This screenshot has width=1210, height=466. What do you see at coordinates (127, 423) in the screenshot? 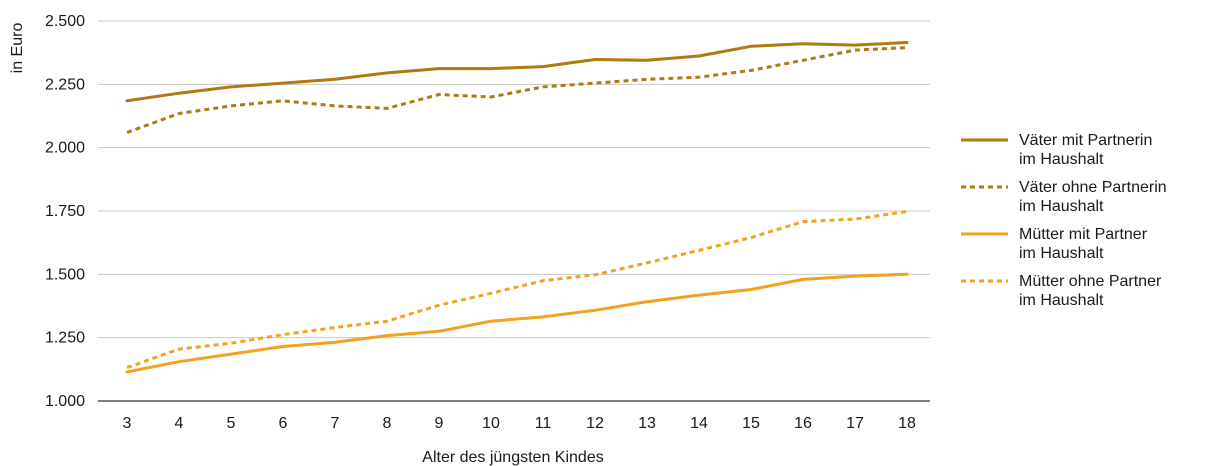
I see `x-tick-label: 3` at bounding box center [127, 423].